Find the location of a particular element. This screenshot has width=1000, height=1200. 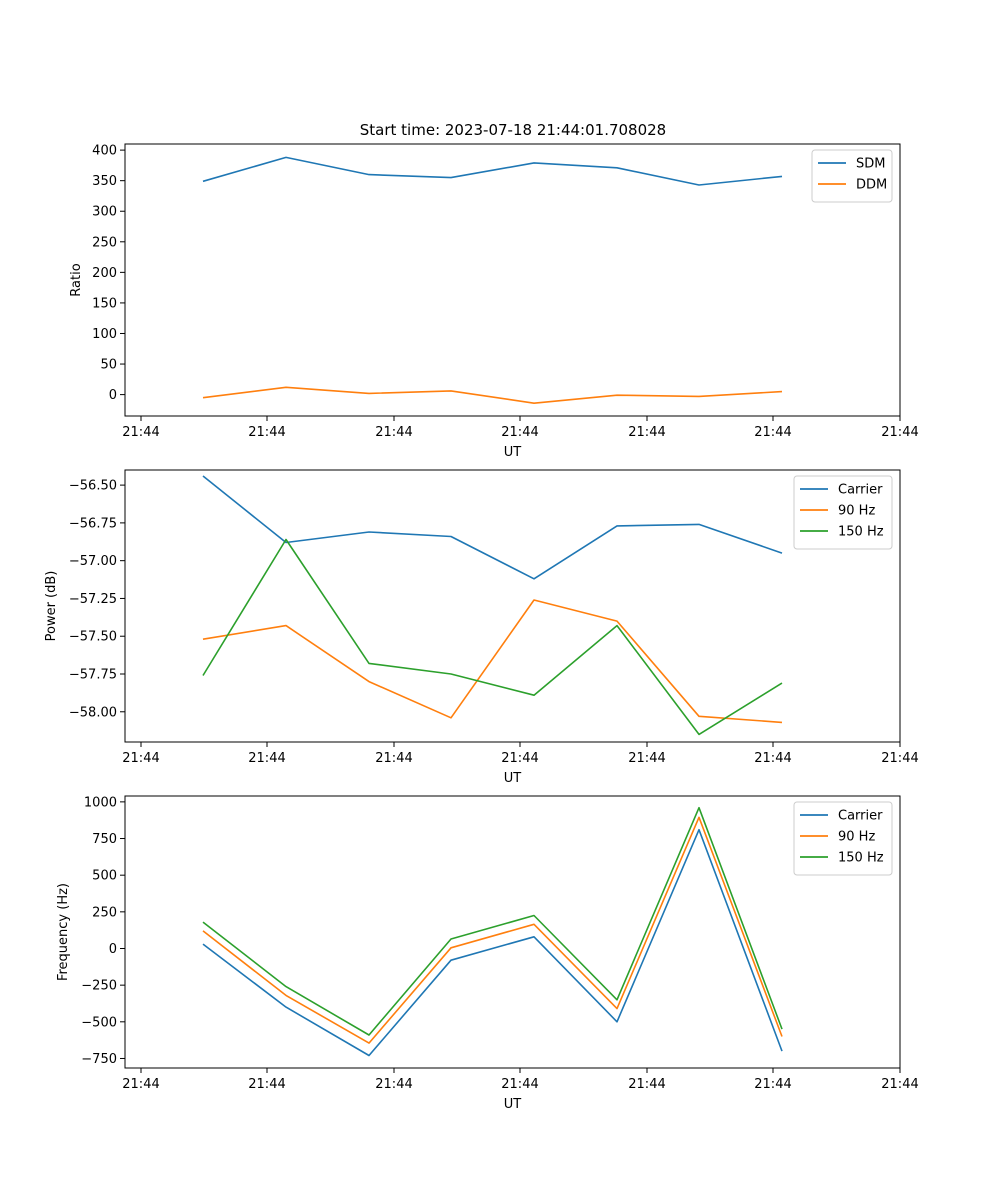

figure-title: Start time: 2023-07-18 21:44:01.708028 is located at coordinates (513, 130).